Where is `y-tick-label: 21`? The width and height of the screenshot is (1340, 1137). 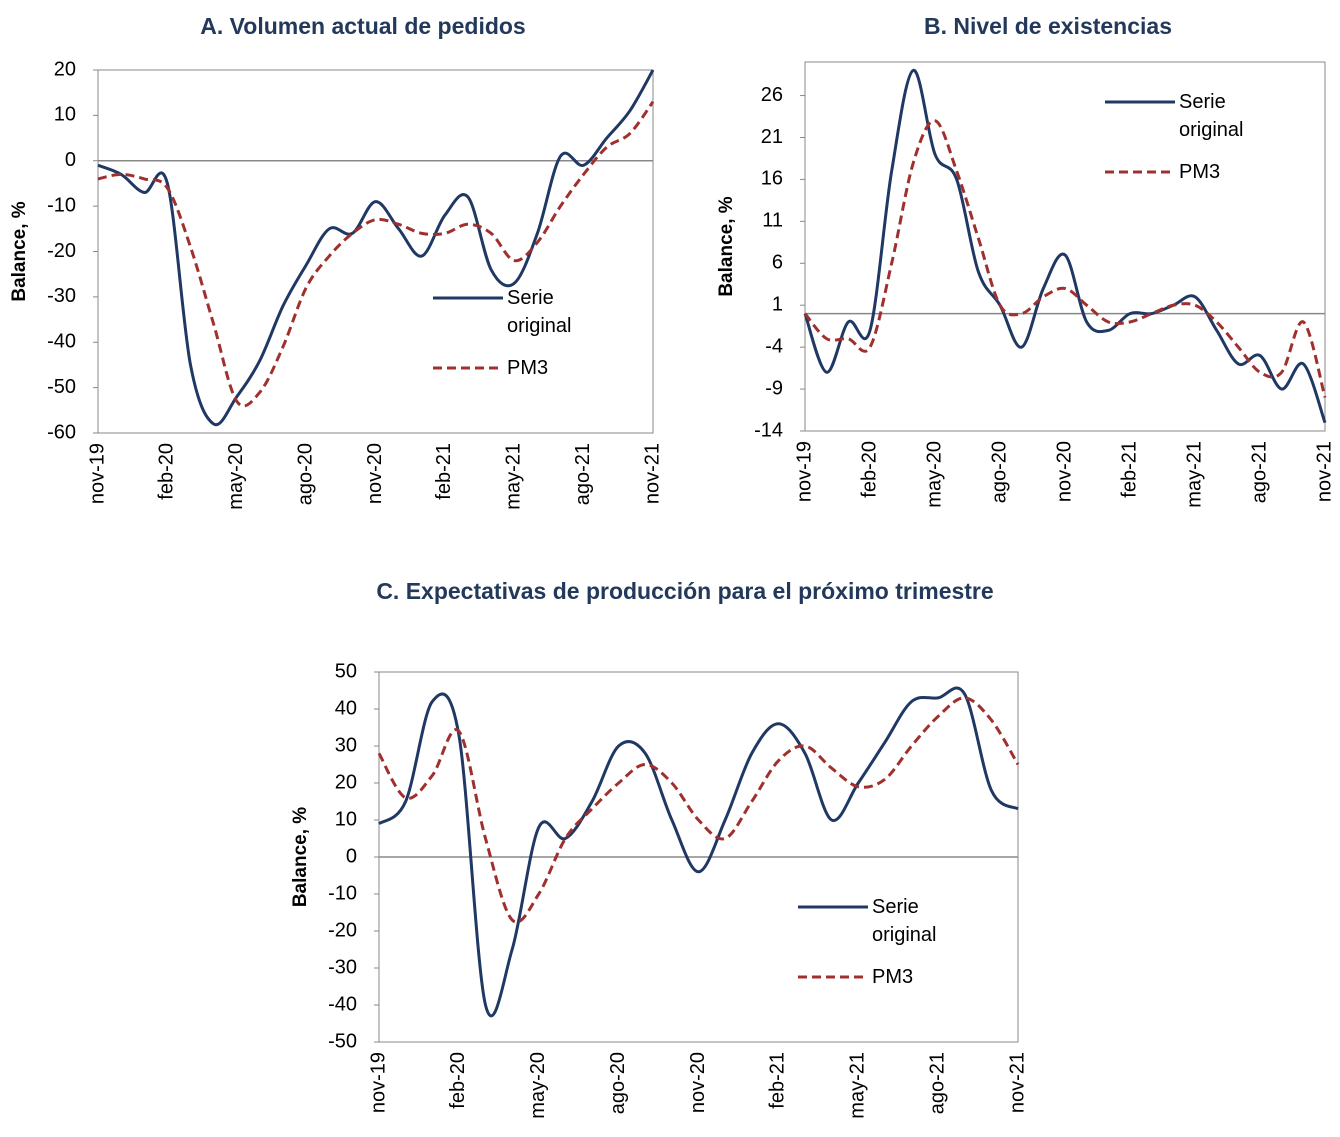
y-tick-label: 21 is located at coordinates (772, 137).